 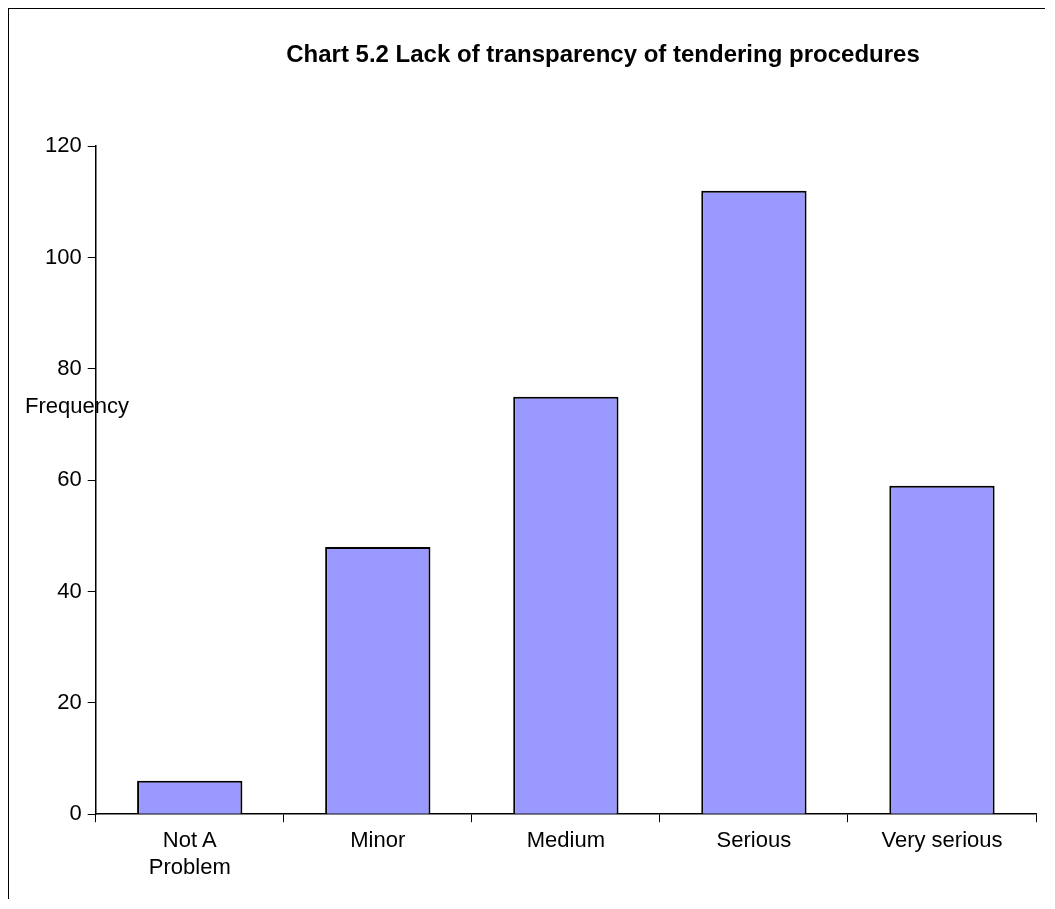 I want to click on y-tick-label: 120, so click(x=63, y=145).